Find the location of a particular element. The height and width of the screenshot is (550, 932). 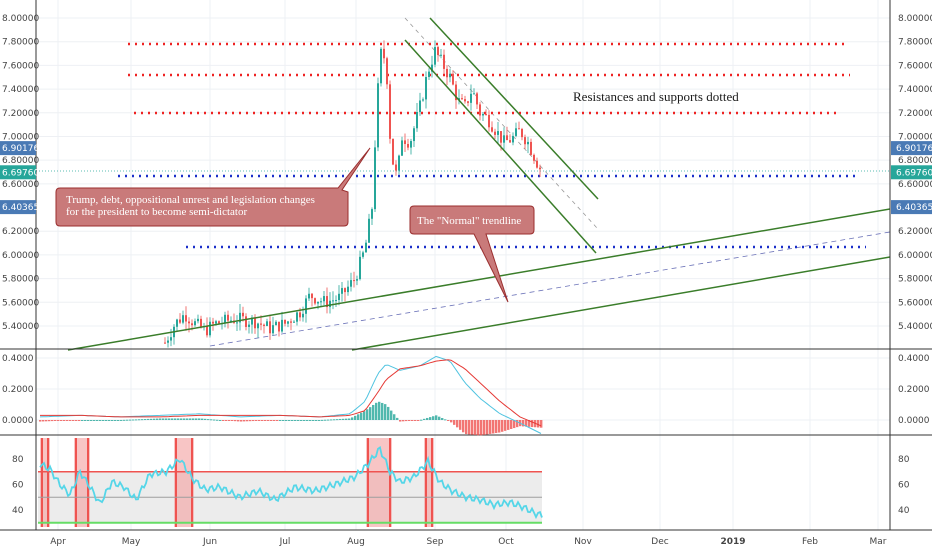

rsi-tick-left: 40 is located at coordinates (18, 511).